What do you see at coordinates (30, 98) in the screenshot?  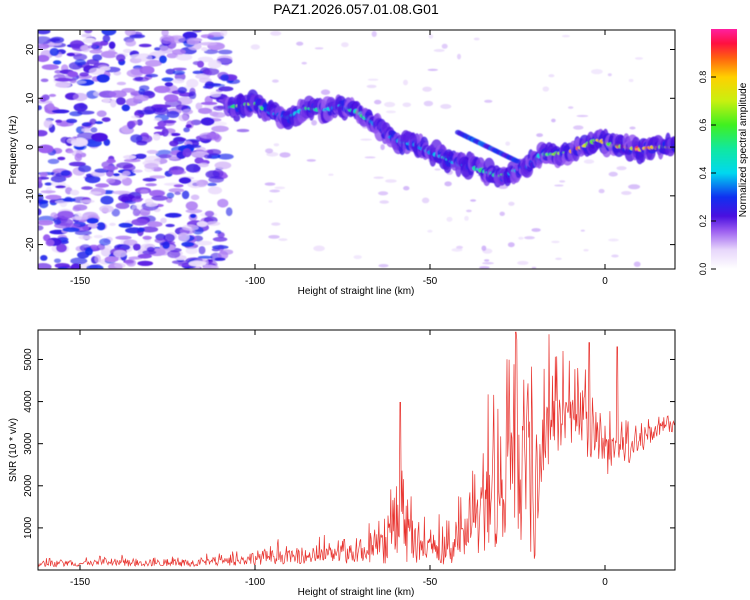 I see `spectrogram-y-tick-label: 10` at bounding box center [30, 98].